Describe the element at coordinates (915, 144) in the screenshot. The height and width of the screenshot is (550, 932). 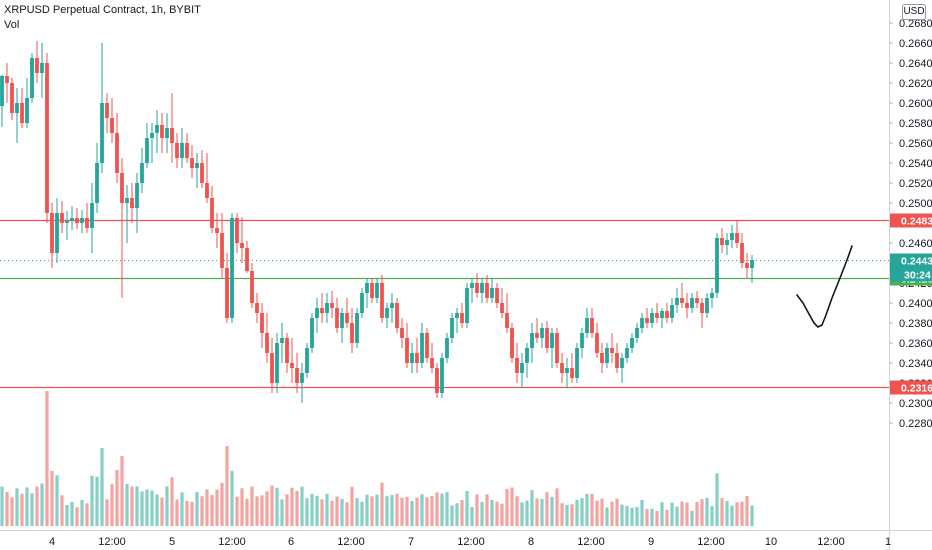
I see `y-tick-label: 0.2560` at that location.